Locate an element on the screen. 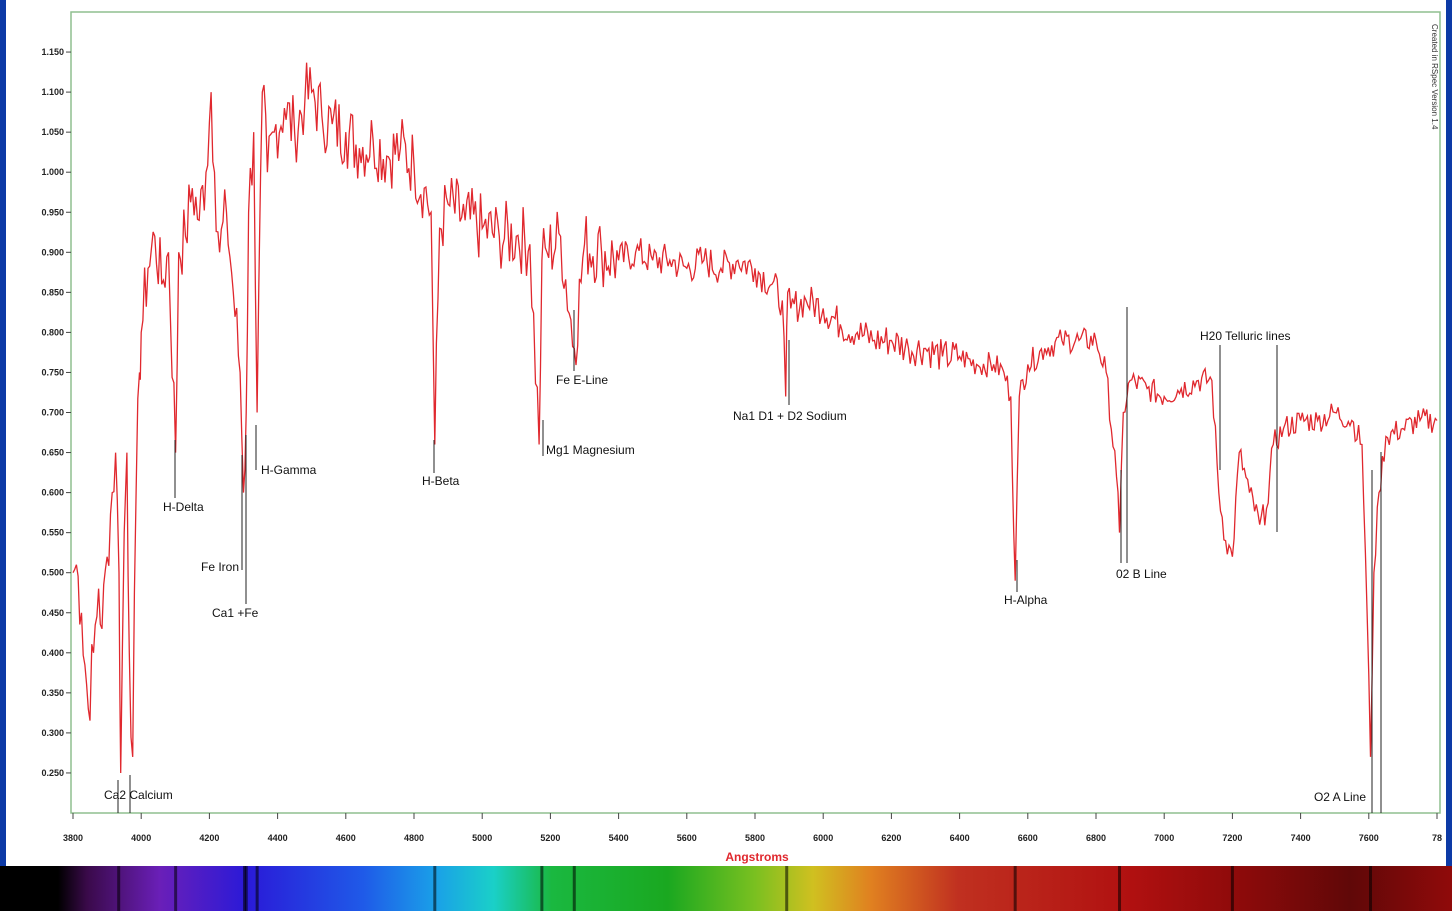  y-tick-label: 0.650 is located at coordinates (52, 453).